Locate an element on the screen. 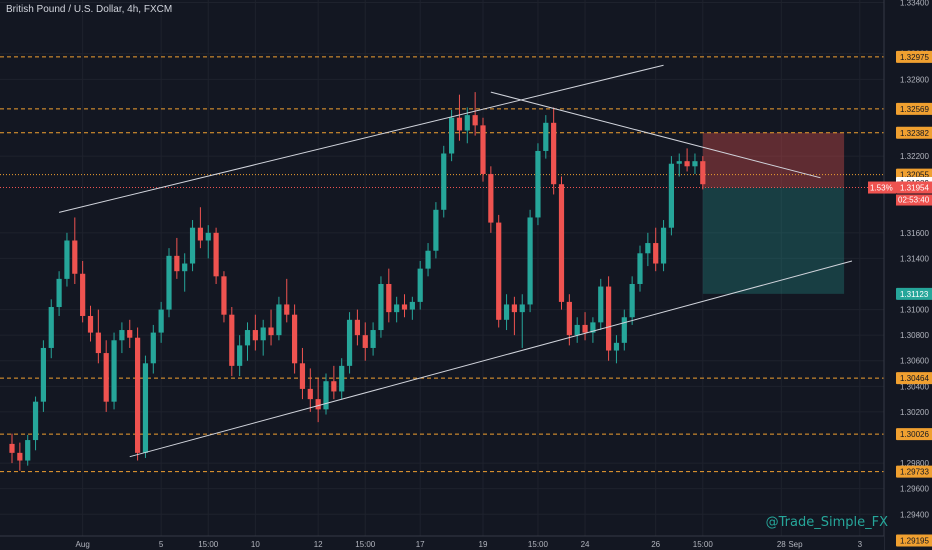 The height and width of the screenshot is (550, 932). price-tick-label: 1.32200 is located at coordinates (914, 156).